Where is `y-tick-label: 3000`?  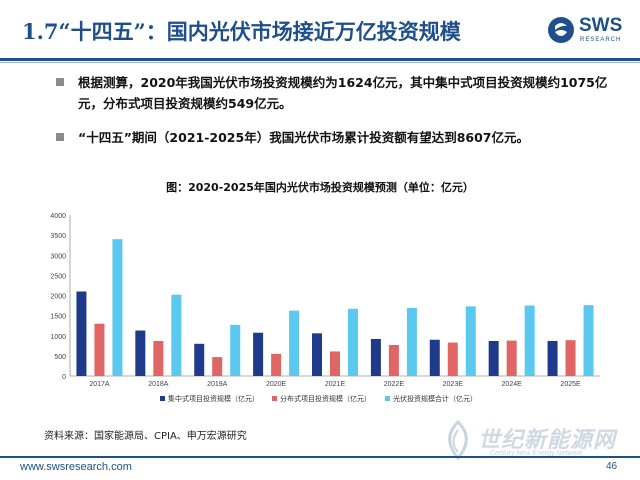 y-tick-label: 3000 is located at coordinates (58, 256).